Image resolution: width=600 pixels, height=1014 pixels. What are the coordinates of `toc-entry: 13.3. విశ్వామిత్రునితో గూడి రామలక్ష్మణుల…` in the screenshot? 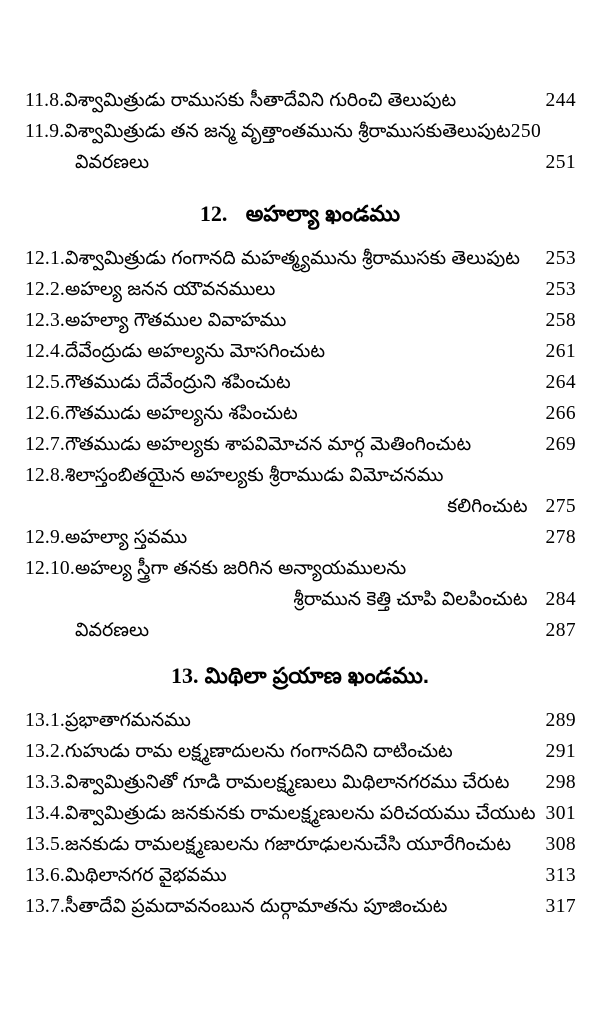 It's located at (300, 782).